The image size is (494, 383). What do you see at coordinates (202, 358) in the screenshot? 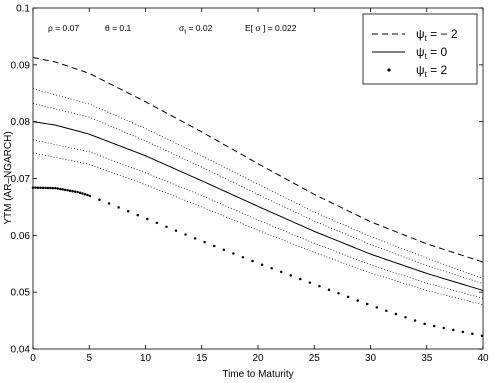
I see `x-tick-label: 15` at bounding box center [202, 358].